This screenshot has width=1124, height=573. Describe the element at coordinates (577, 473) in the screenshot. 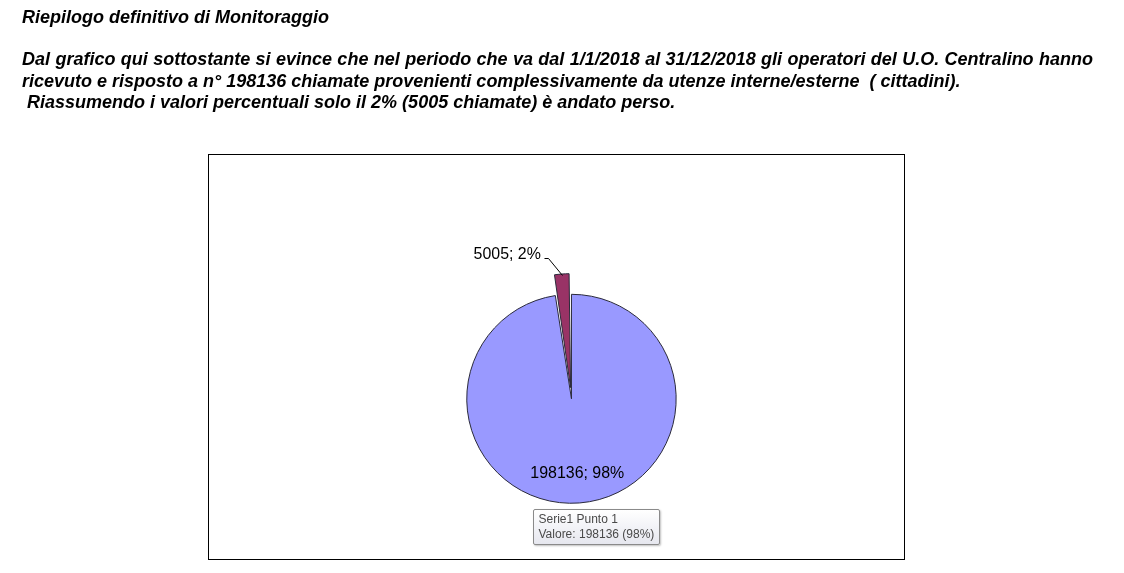

I see `data-label: 198136; 98%` at that location.